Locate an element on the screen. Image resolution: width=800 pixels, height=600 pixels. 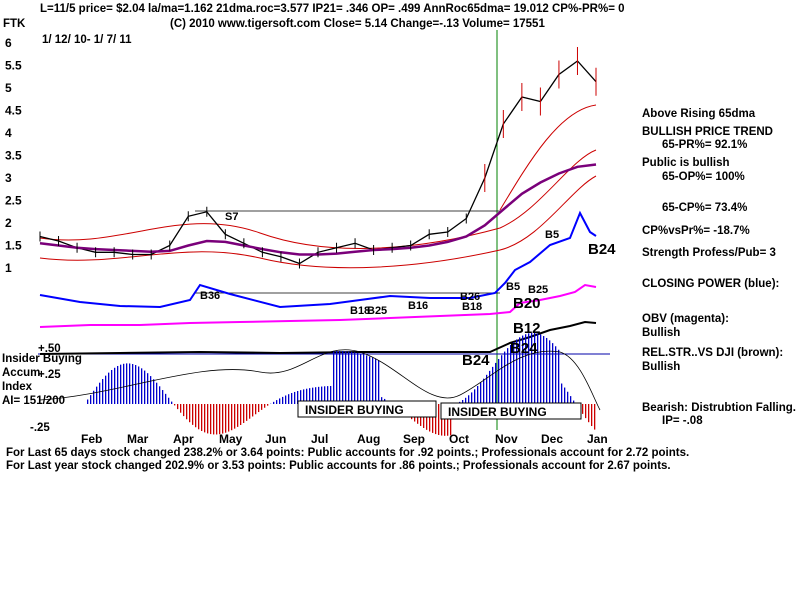
price-tick-label: 1.5 is located at coordinates (13, 246).